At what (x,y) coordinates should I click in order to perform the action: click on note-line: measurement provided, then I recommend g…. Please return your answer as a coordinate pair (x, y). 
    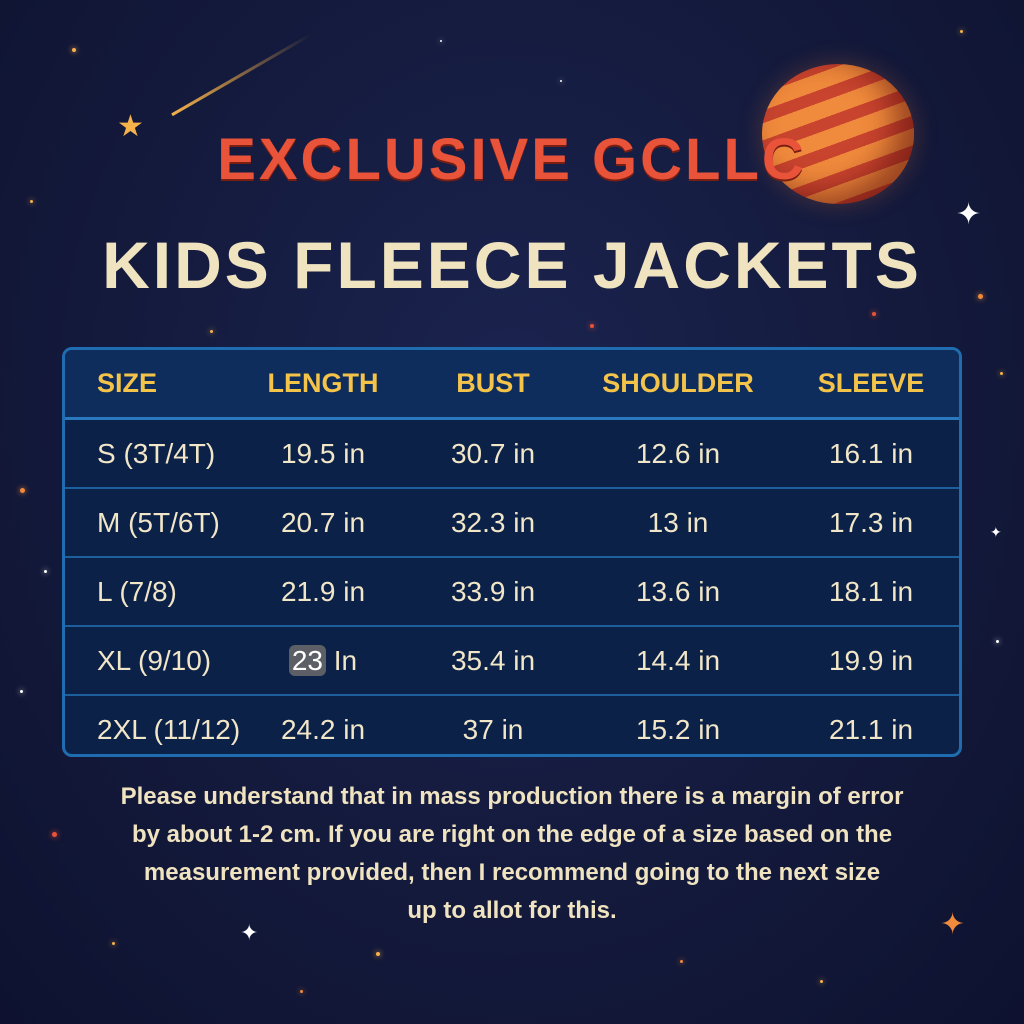
    Looking at the image, I should click on (512, 872).